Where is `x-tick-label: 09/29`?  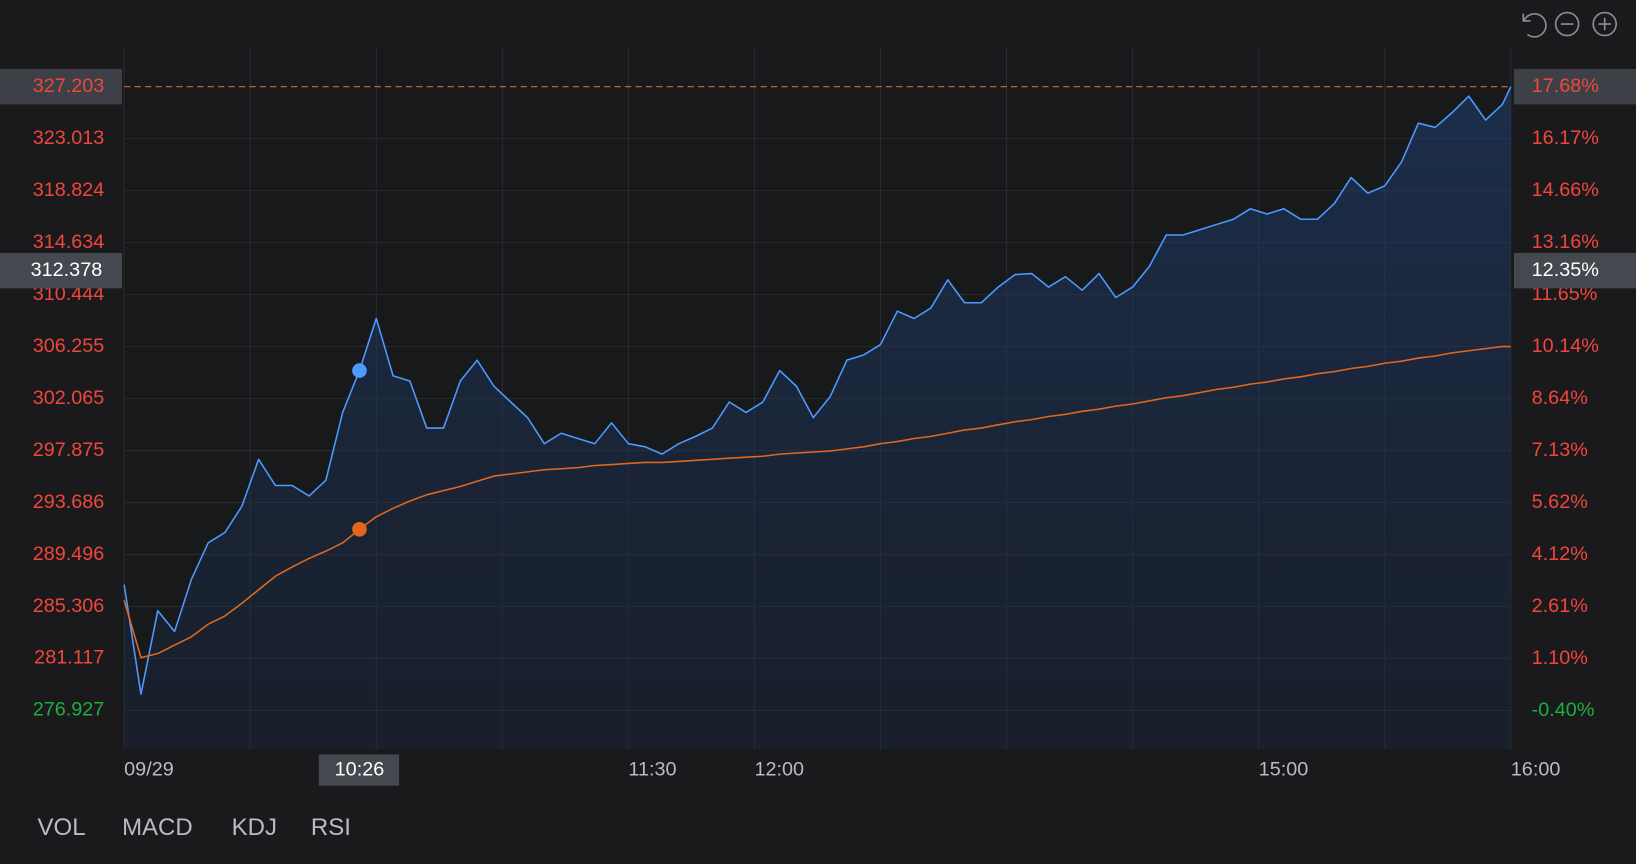
x-tick-label: 09/29 is located at coordinates (149, 769).